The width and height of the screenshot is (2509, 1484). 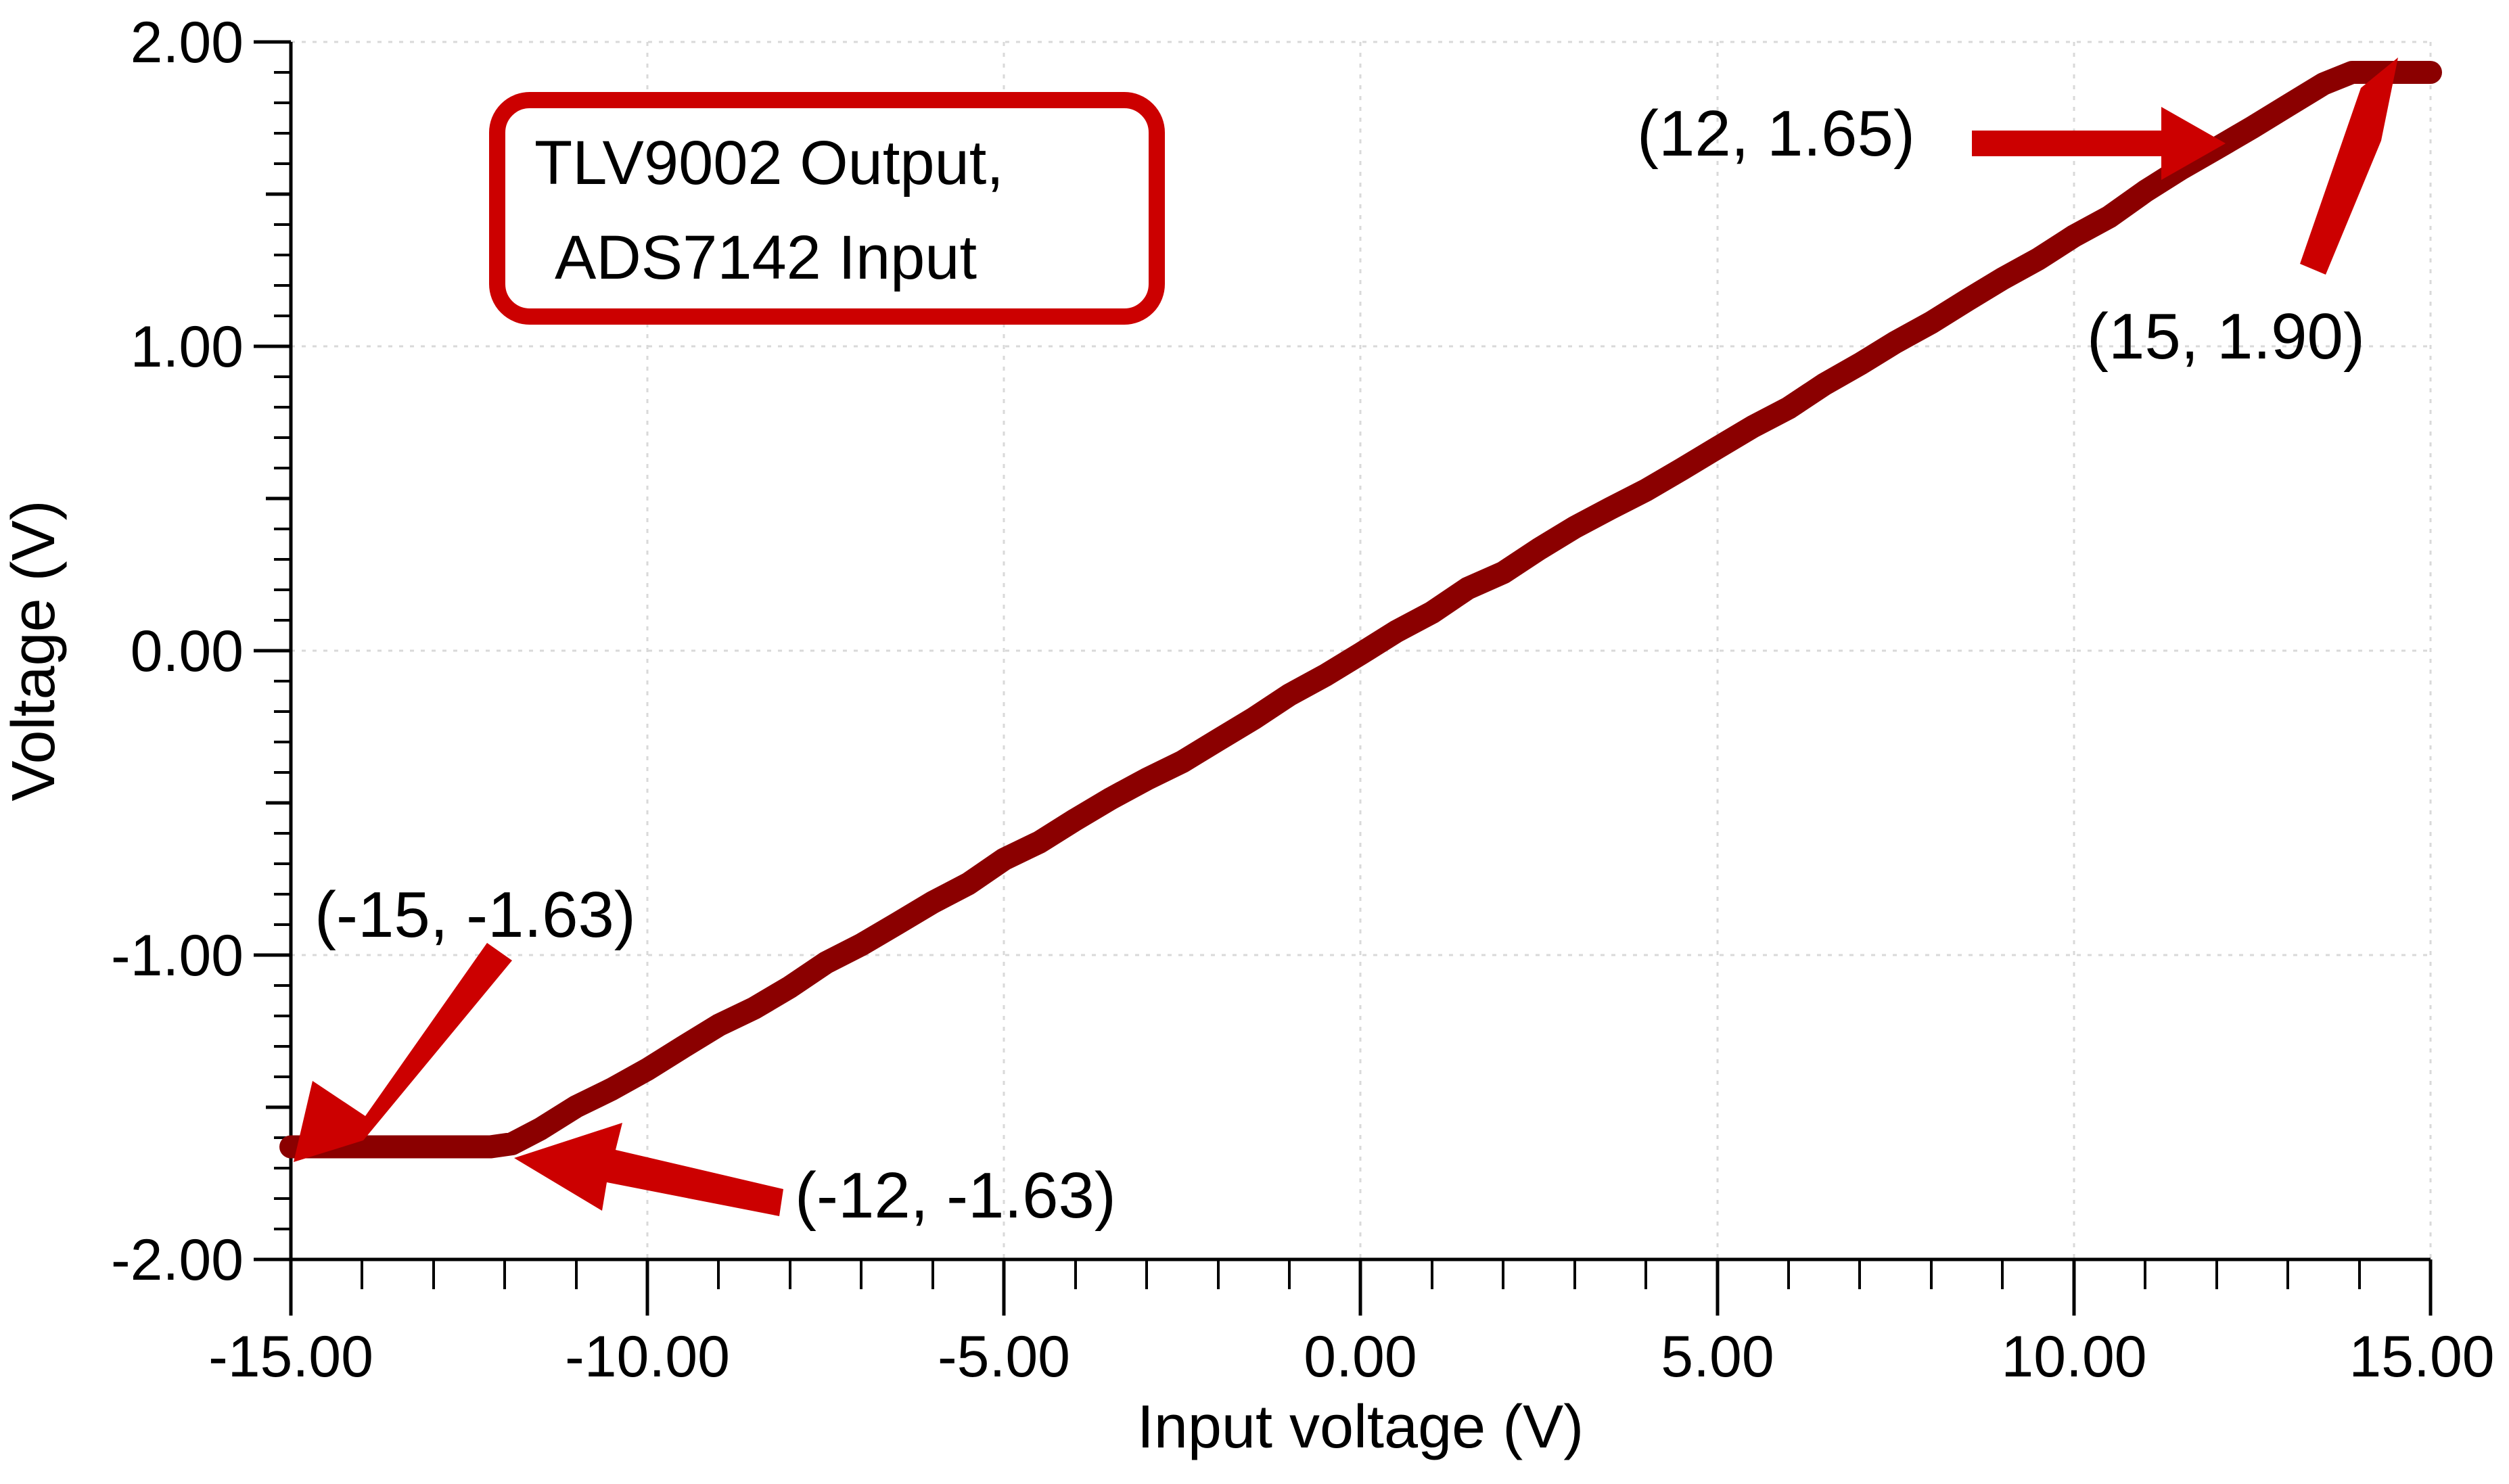 I want to click on annotation-arrow-neg12, so click(x=648, y=1169).